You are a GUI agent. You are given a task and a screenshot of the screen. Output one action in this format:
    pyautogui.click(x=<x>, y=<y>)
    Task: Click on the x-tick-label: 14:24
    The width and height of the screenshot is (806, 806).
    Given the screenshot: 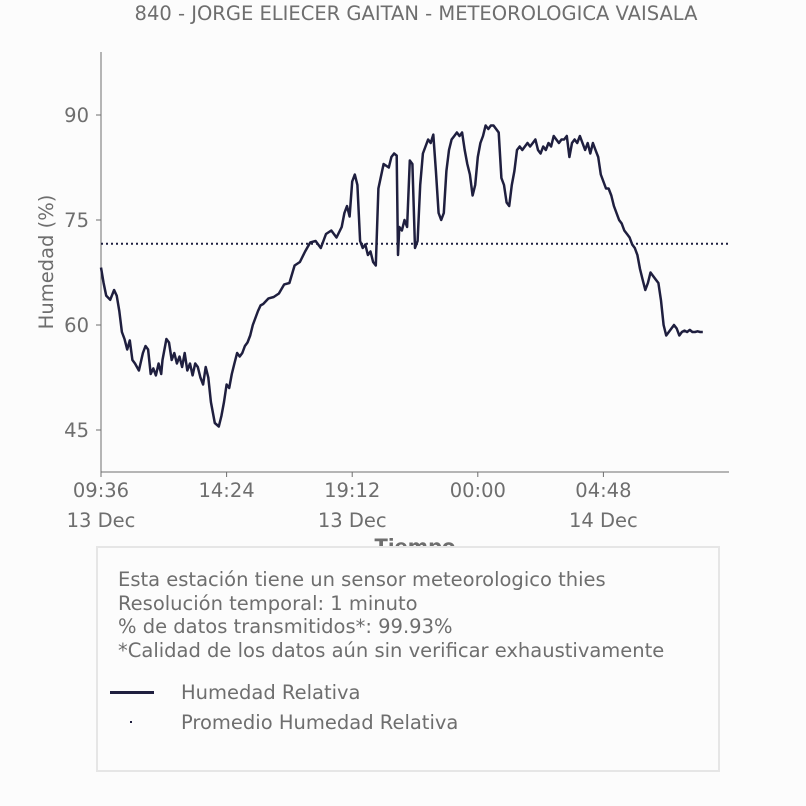 What is the action you would take?
    pyautogui.click(x=226, y=490)
    